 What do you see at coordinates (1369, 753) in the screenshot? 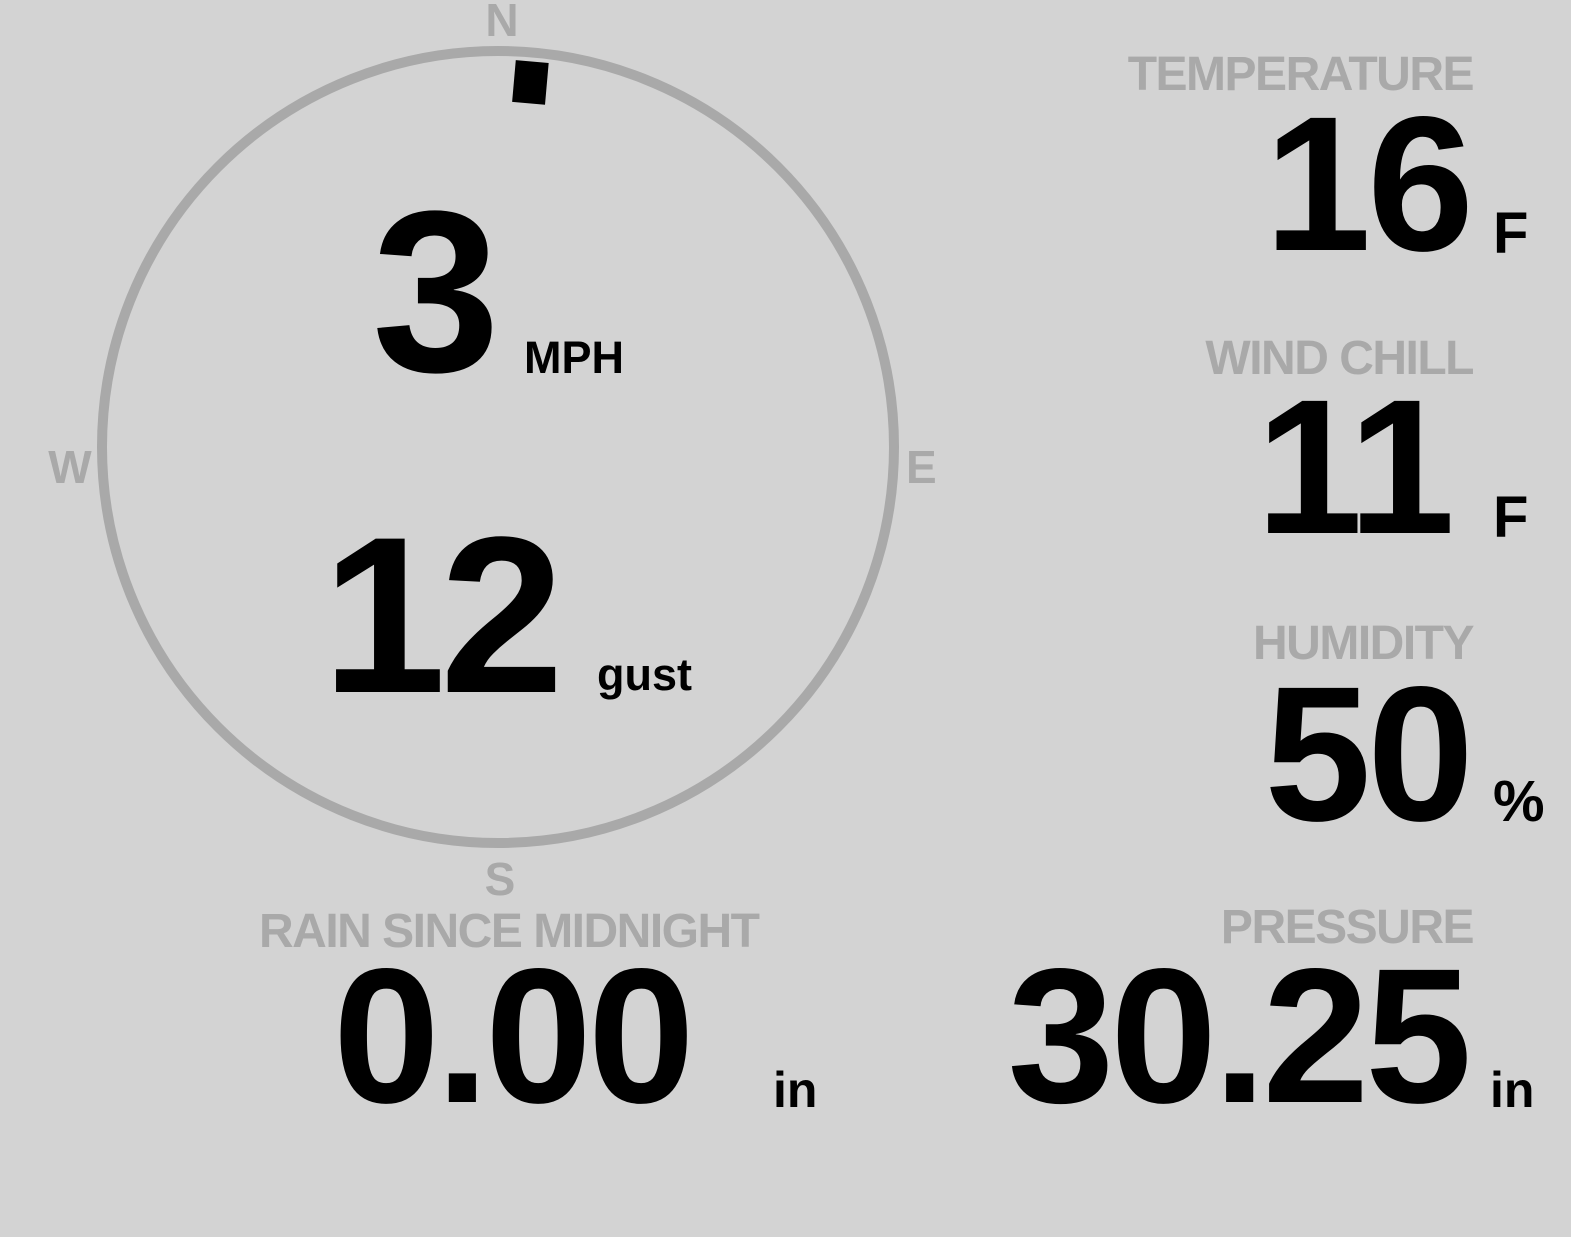
I see `humidity-value: 50` at bounding box center [1369, 753].